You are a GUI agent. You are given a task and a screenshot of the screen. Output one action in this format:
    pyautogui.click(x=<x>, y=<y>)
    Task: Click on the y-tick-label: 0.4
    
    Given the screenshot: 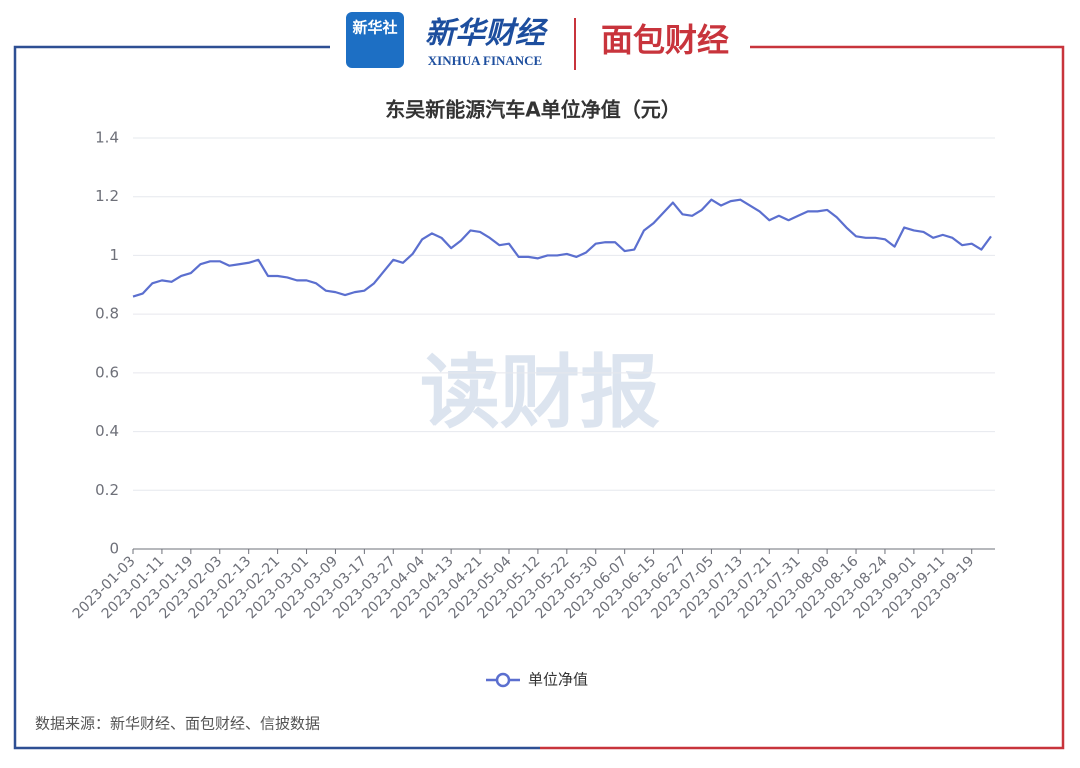 What is the action you would take?
    pyautogui.click(x=107, y=431)
    